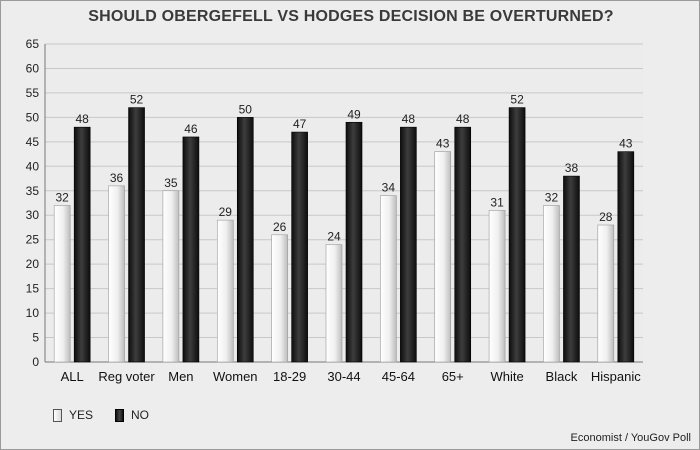 The height and width of the screenshot is (450, 700). I want to click on y-tick-label: 45, so click(33, 142).